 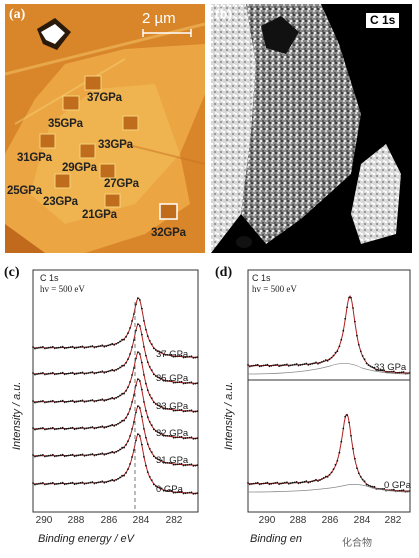 I want to click on pressure-label-31: 31GPa, so click(x=34, y=158).